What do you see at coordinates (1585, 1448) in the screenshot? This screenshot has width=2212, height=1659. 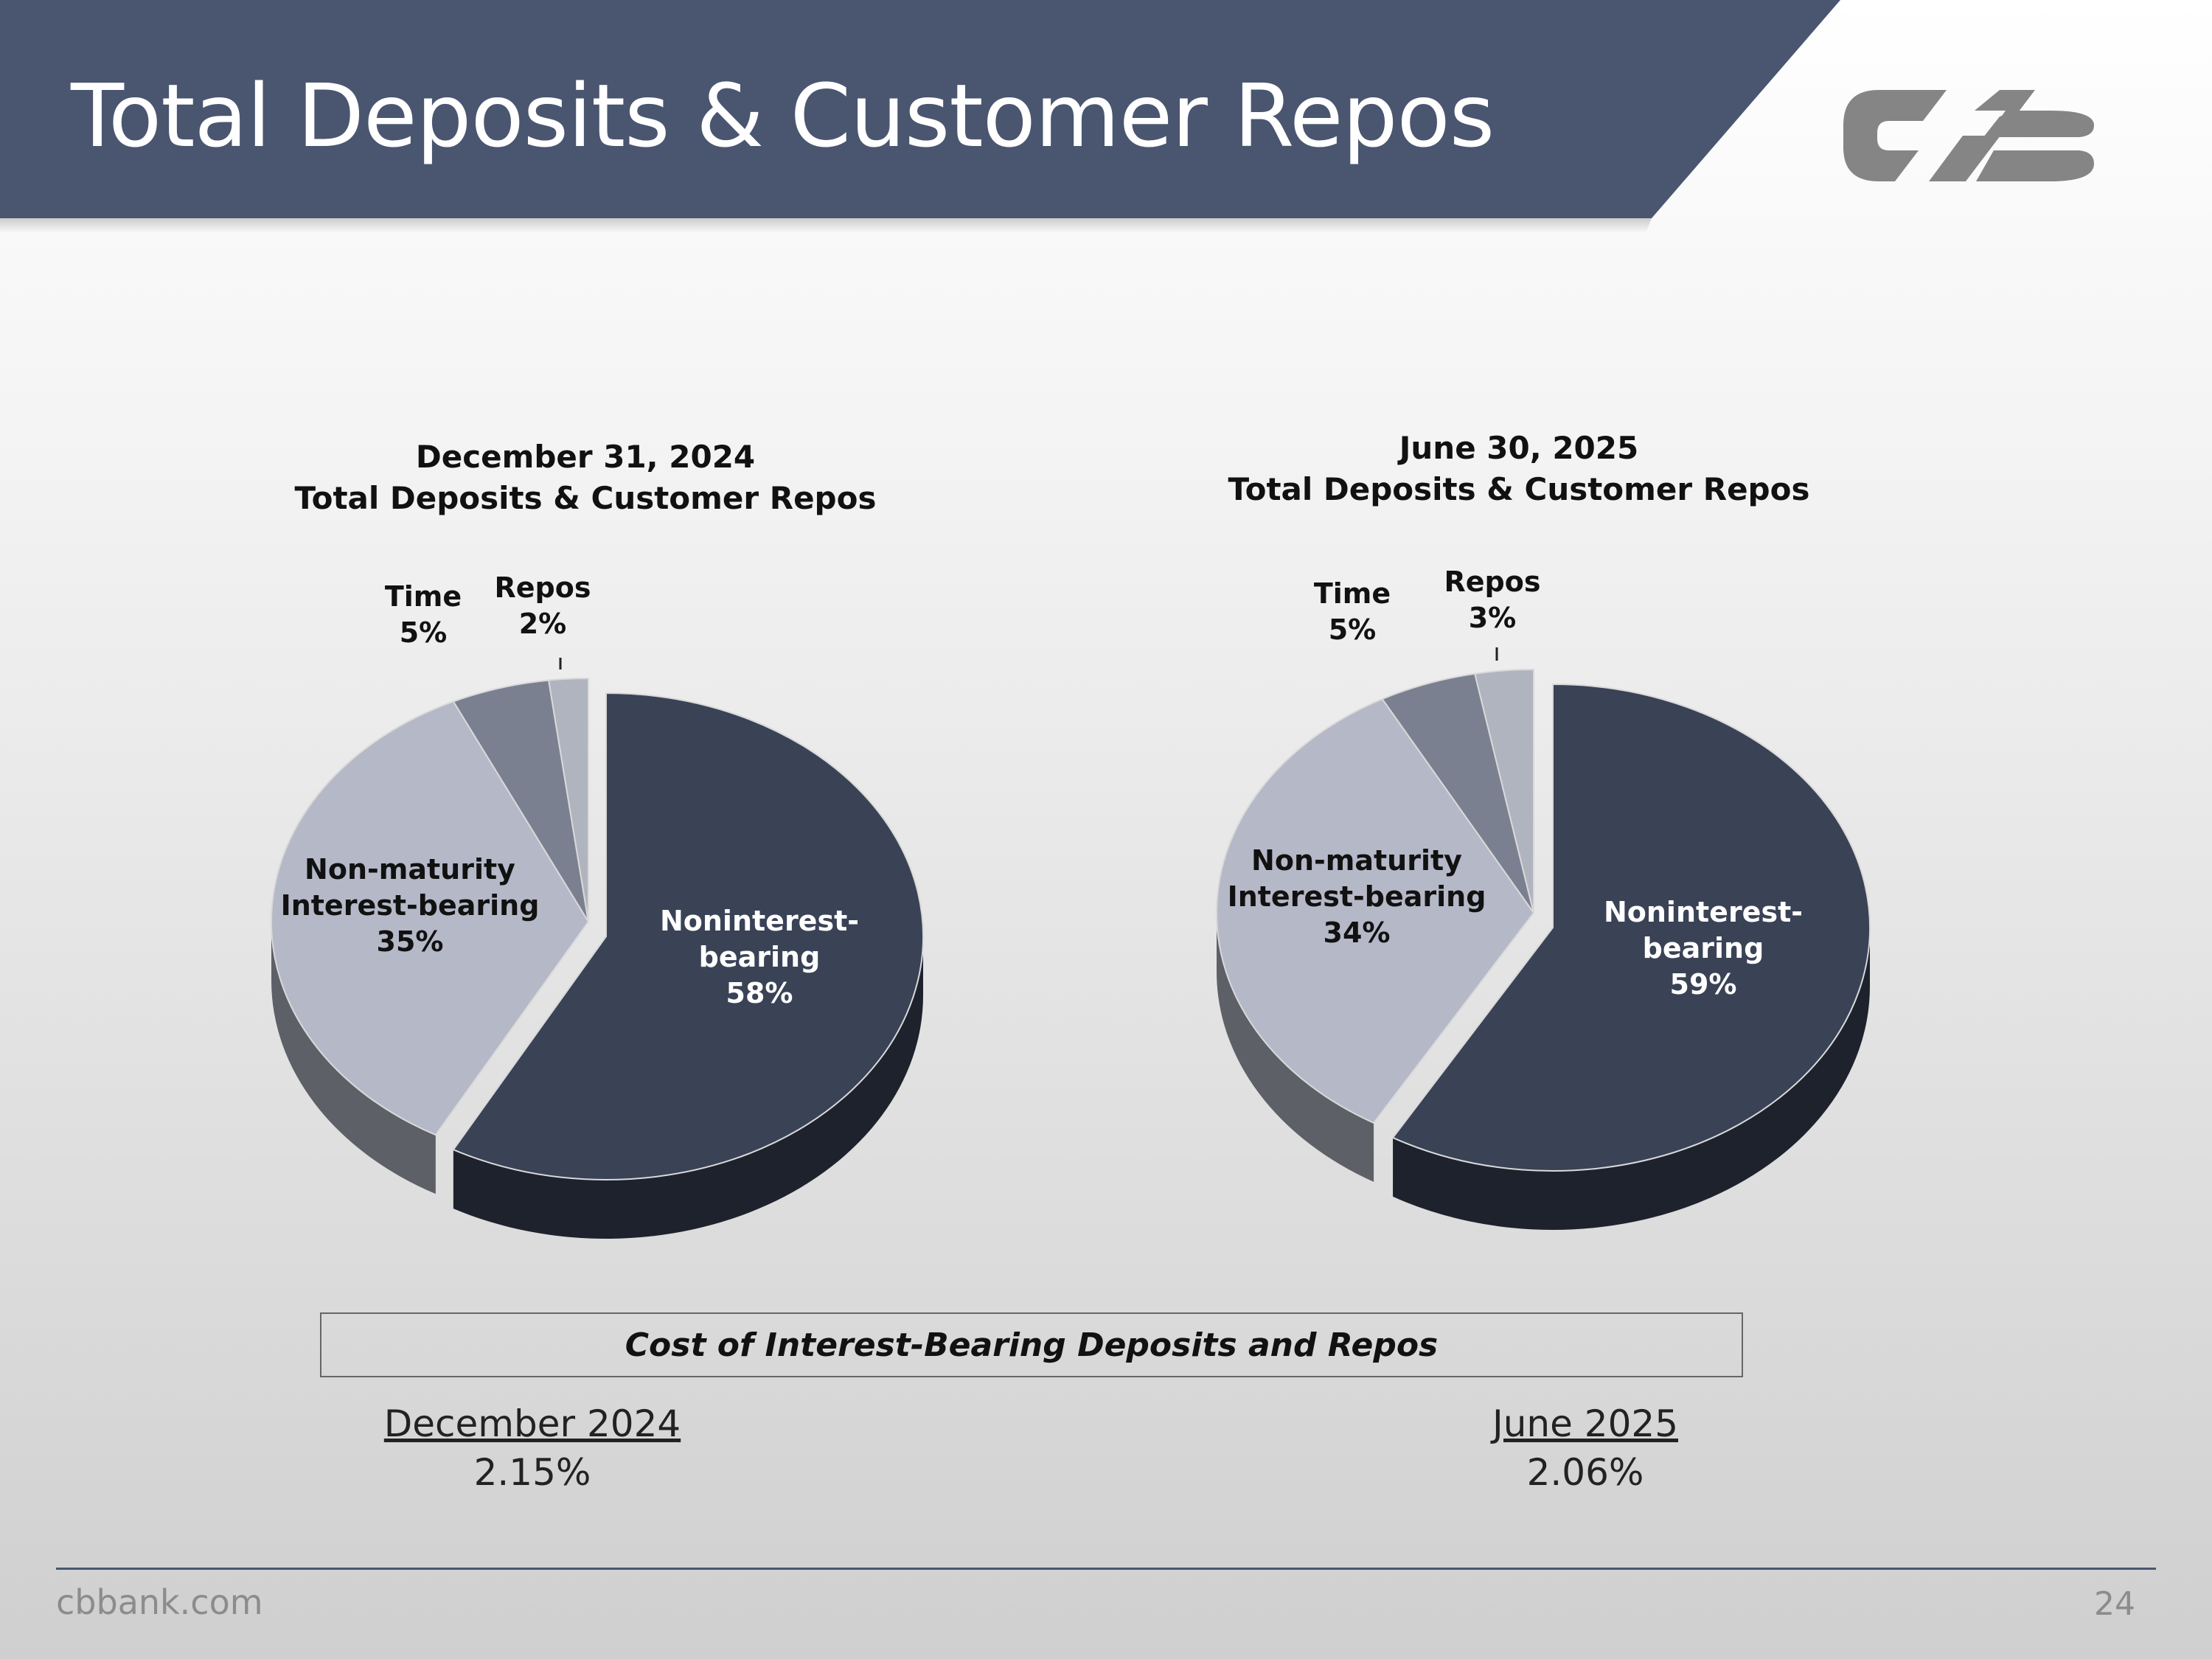 I see `period-jun-2025: June 2025 2.06%` at bounding box center [1585, 1448].